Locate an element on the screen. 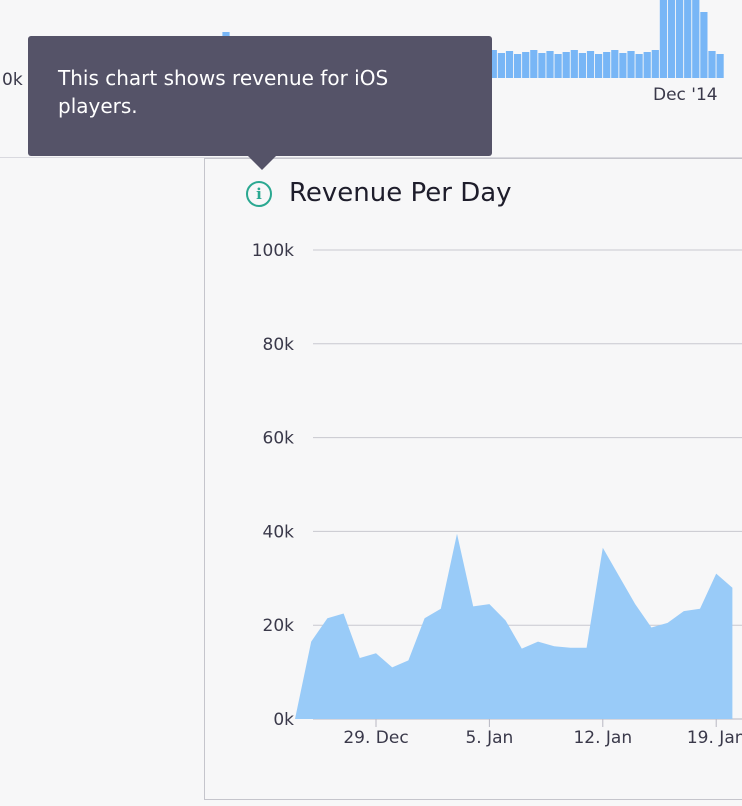 The width and height of the screenshot is (742, 806). info-icon: i is located at coordinates (259, 194).